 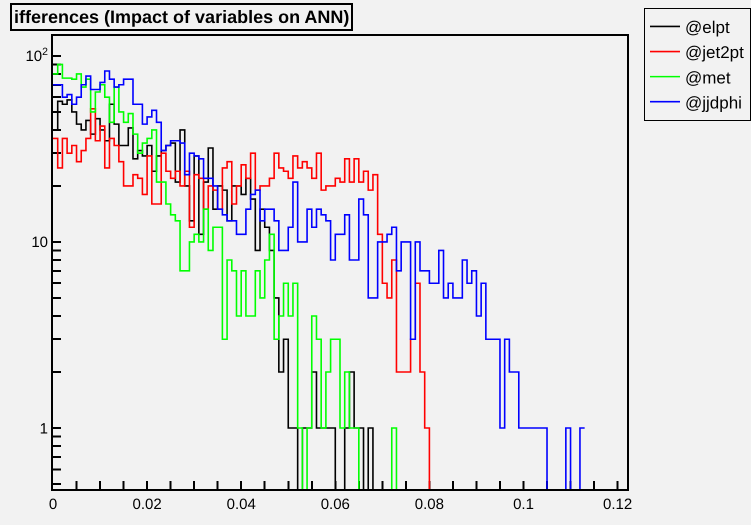 I want to click on legend-label: @elpt, so click(x=707, y=28).